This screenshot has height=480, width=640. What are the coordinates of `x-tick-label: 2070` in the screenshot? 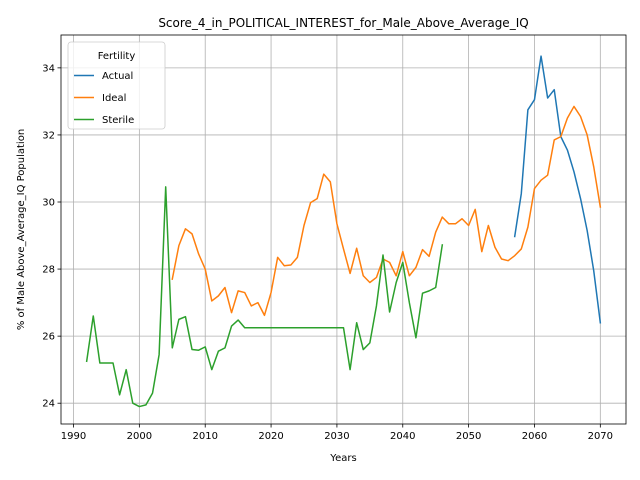 It's located at (600, 436).